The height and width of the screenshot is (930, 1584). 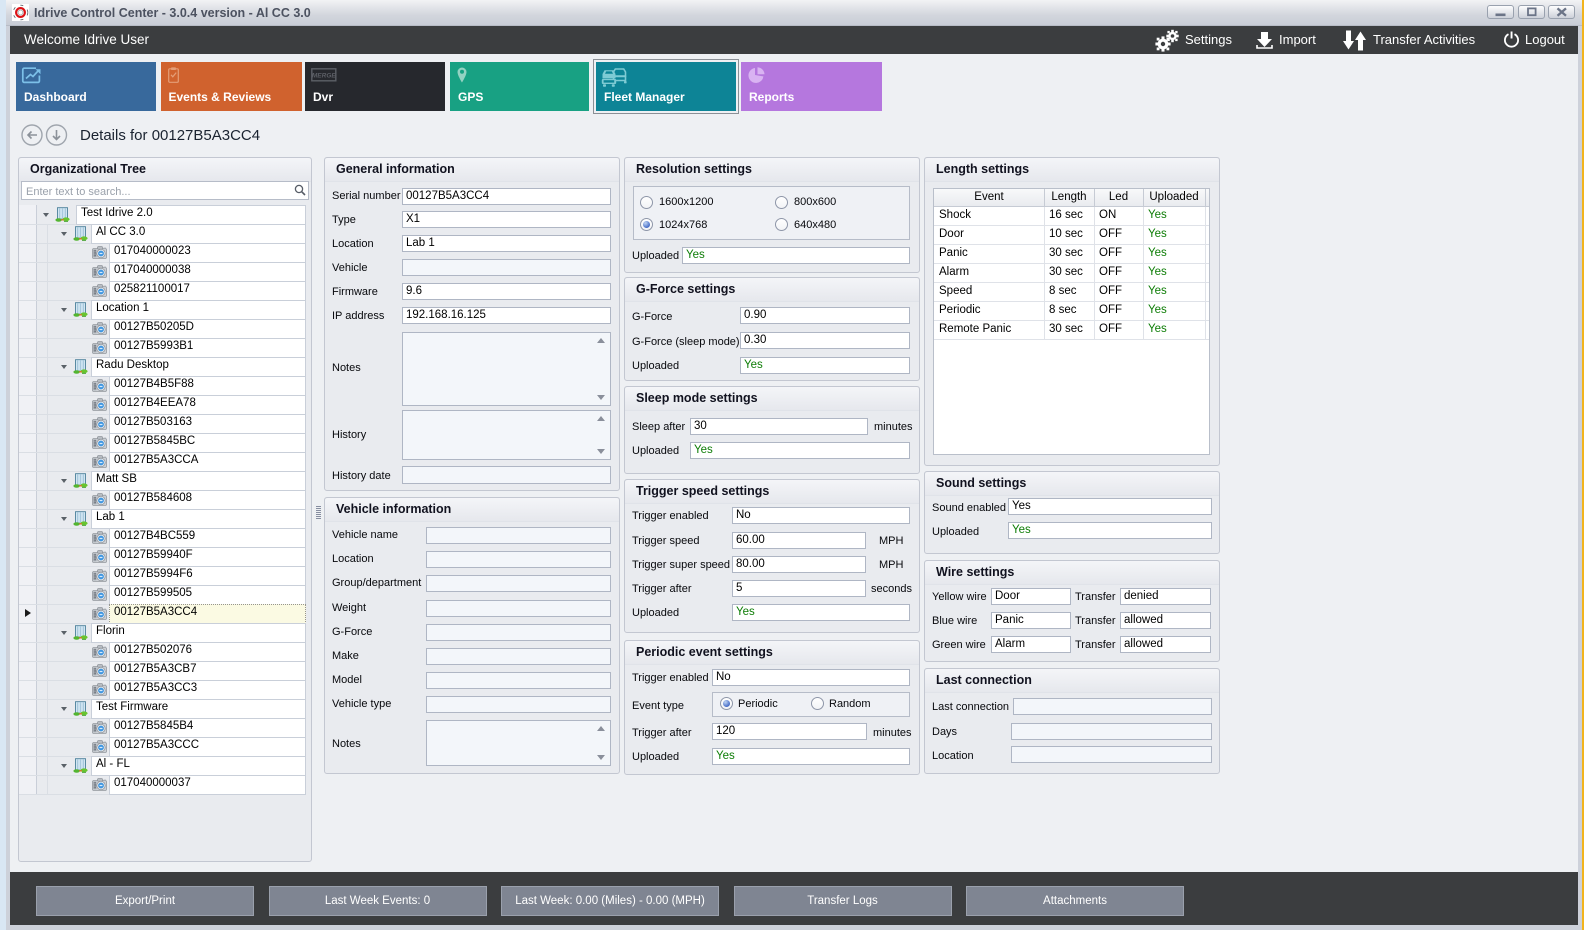 What do you see at coordinates (324, 76) in the screenshot?
I see `svg-text: MERGE` at bounding box center [324, 76].